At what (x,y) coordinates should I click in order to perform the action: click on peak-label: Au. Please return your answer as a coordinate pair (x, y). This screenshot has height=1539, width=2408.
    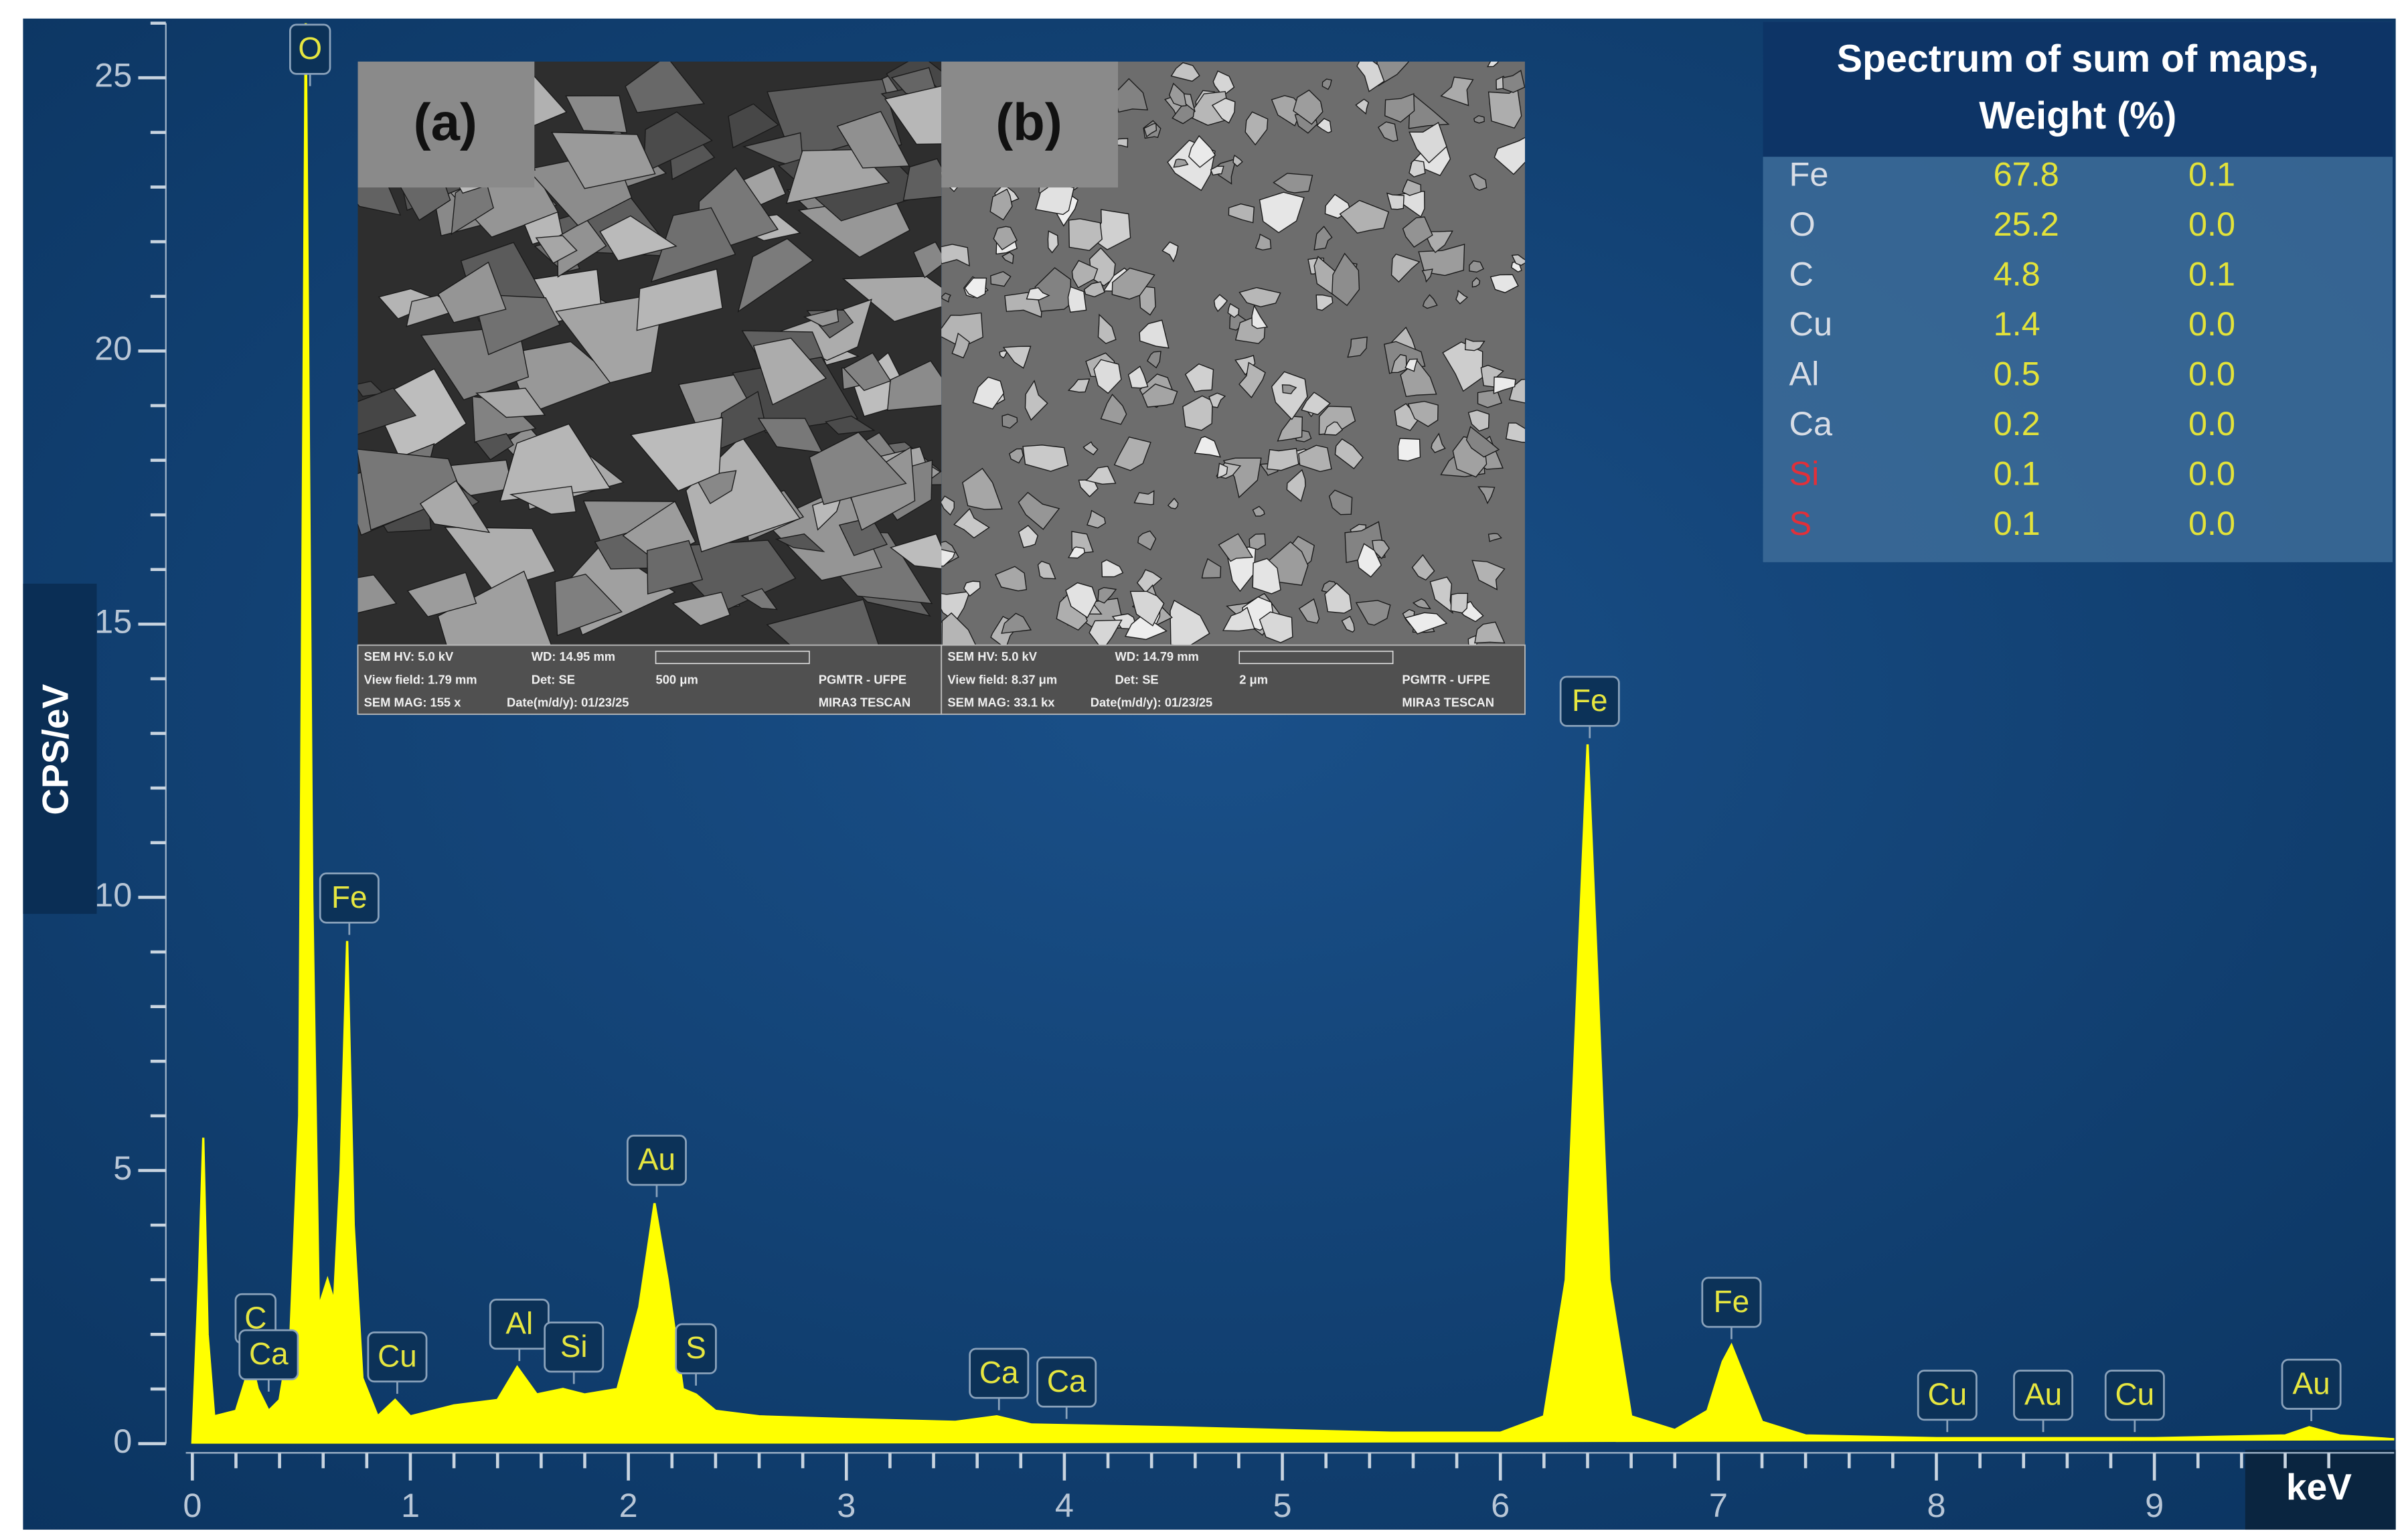
    Looking at the image, I should click on (656, 1159).